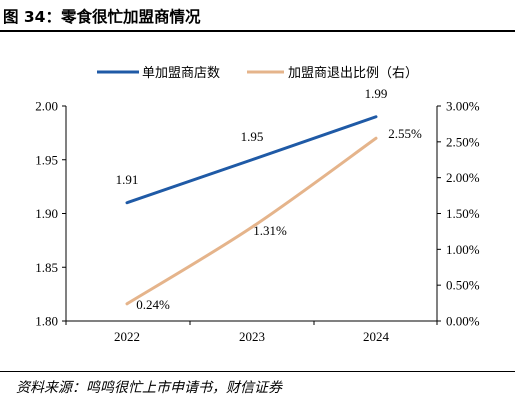 The image size is (515, 403). I want to click on right-tick-label: 1.50%, so click(463, 213).